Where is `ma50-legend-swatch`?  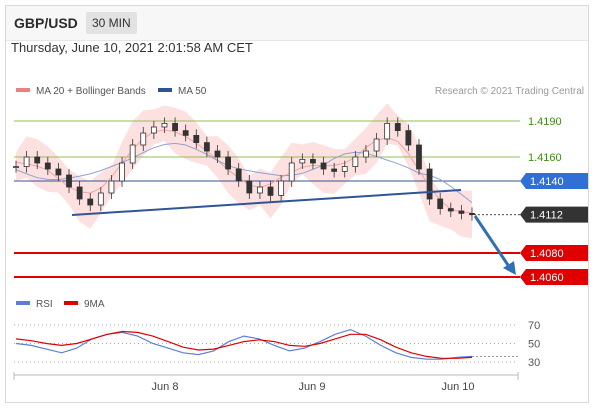
ma50-legend-swatch is located at coordinates (165, 90).